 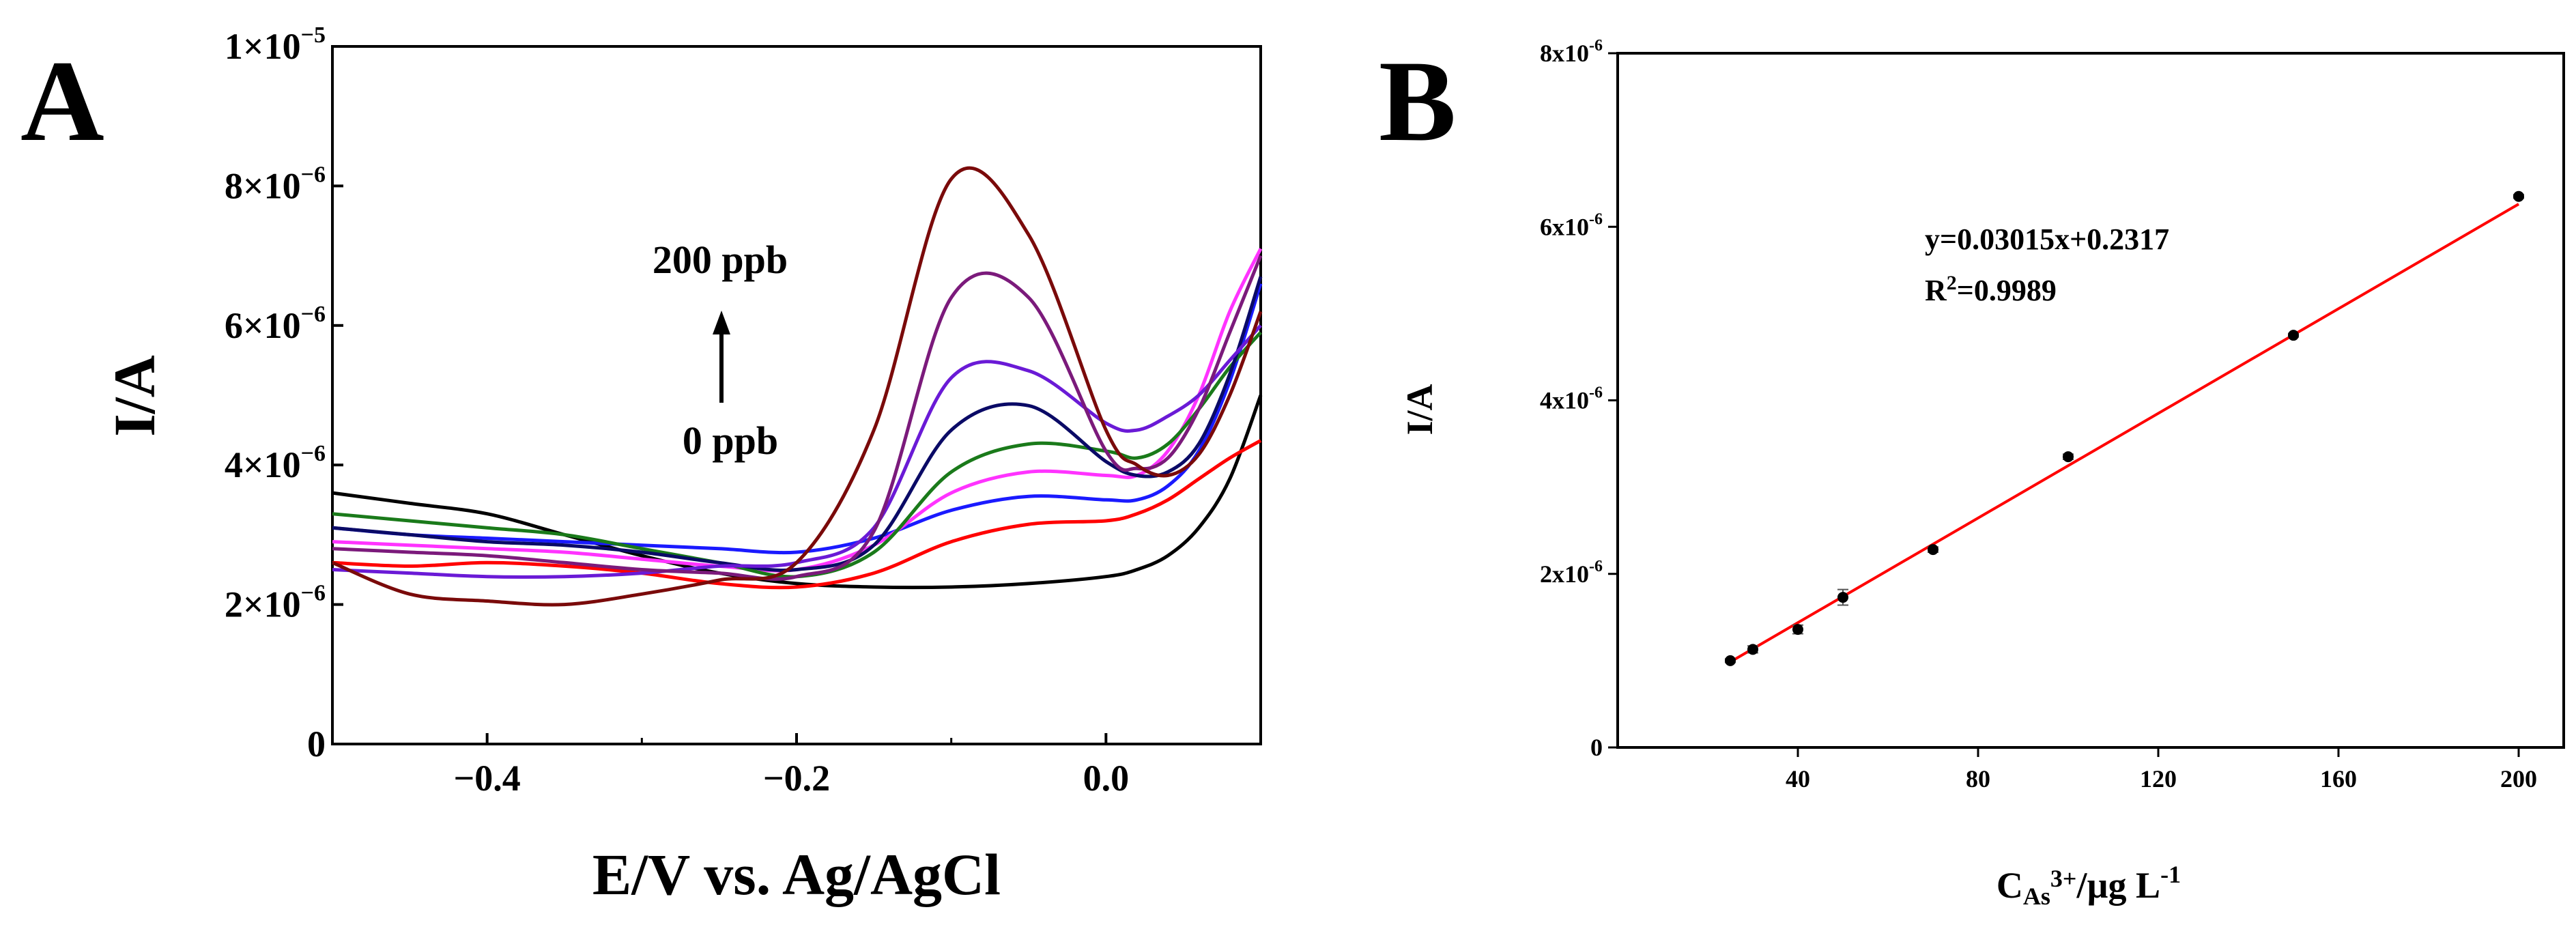 What do you see at coordinates (796, 874) in the screenshot?
I see `panel-a-x-title: E/V vs. Ag/AgCl` at bounding box center [796, 874].